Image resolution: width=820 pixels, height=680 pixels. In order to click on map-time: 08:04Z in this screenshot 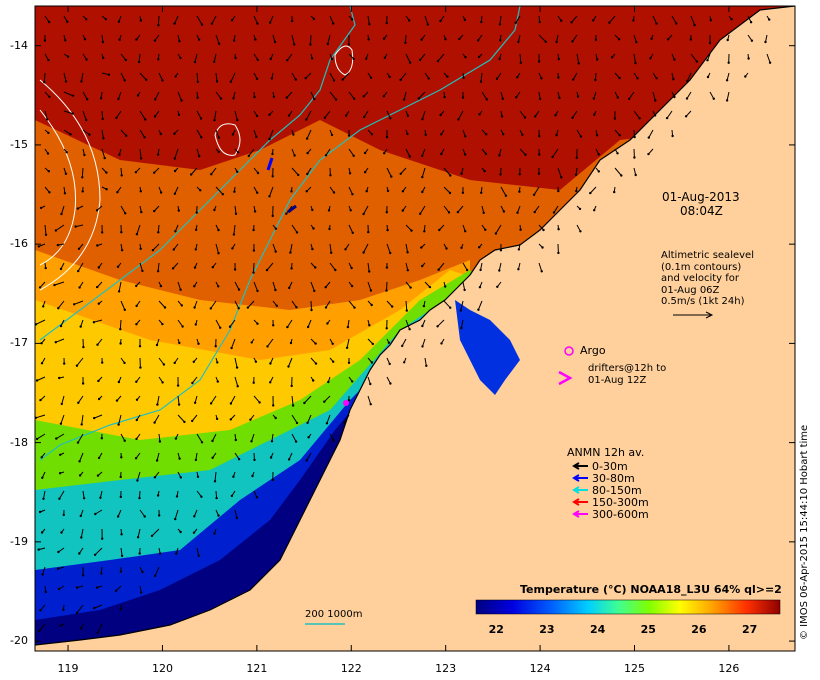, I will do `click(701, 211)`.